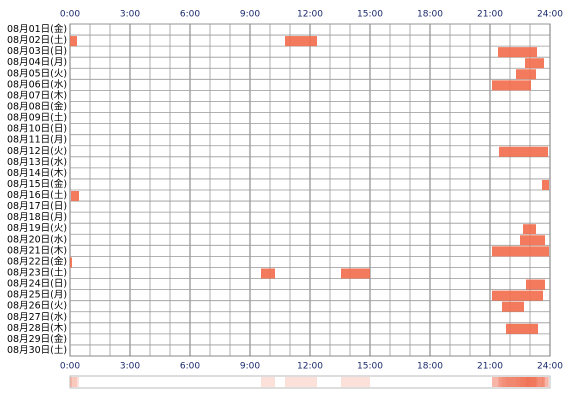 The height and width of the screenshot is (400, 570). What do you see at coordinates (37, 273) in the screenshot?
I see `day-label: 08月23日(土)` at bounding box center [37, 273].